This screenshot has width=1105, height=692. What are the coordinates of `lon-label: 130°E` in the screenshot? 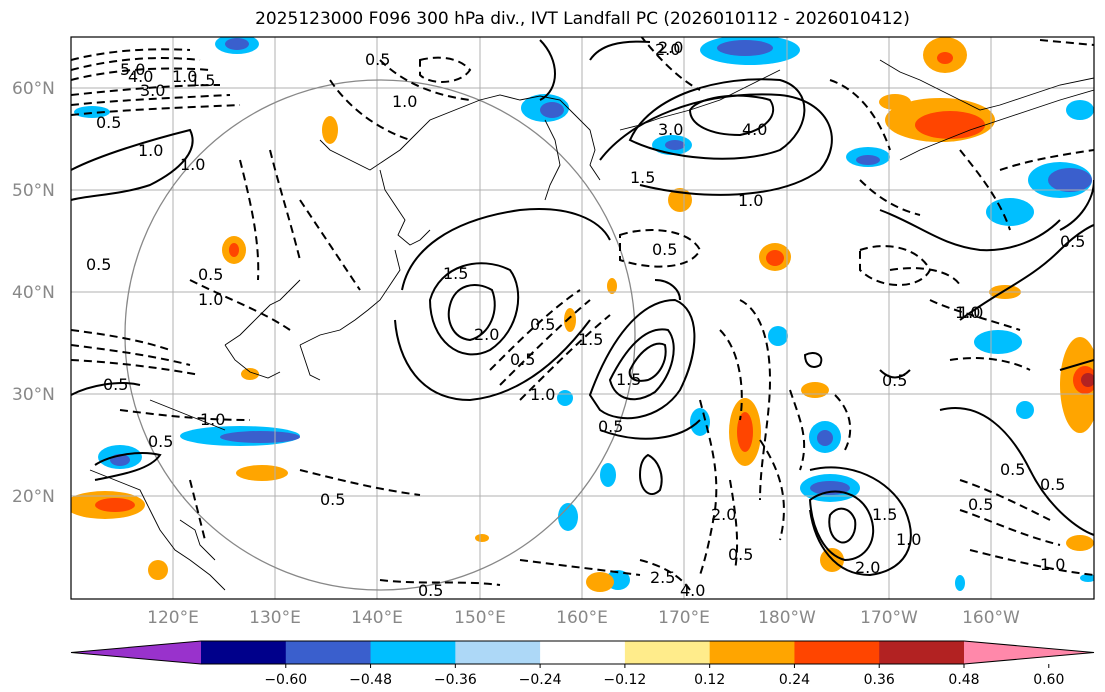 It's located at (275, 618).